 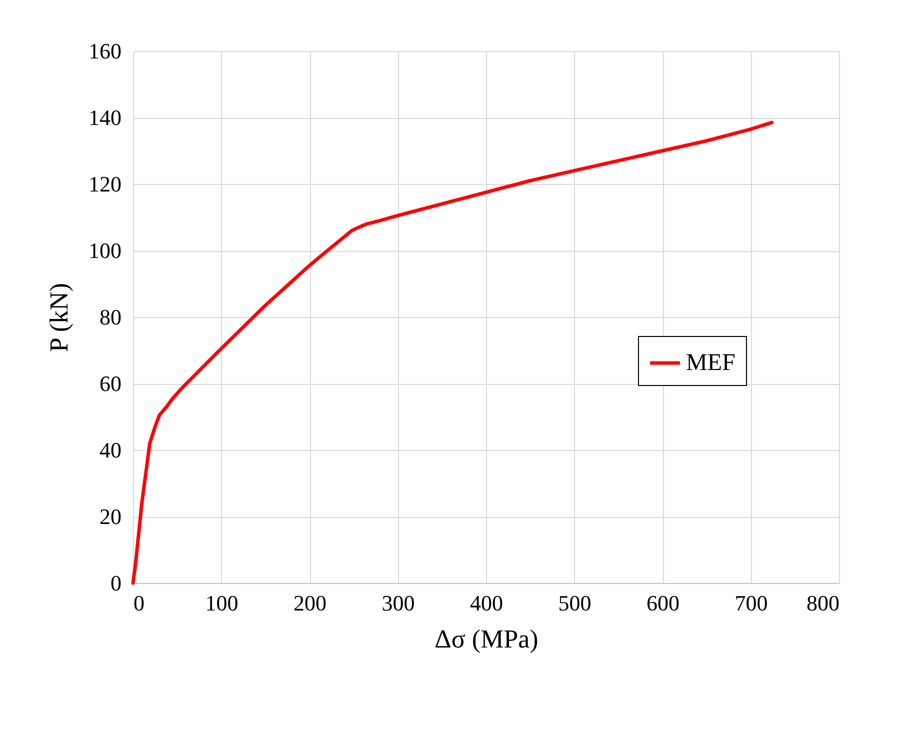 What do you see at coordinates (105, 250) in the screenshot?
I see `y-tick-label: 100` at bounding box center [105, 250].